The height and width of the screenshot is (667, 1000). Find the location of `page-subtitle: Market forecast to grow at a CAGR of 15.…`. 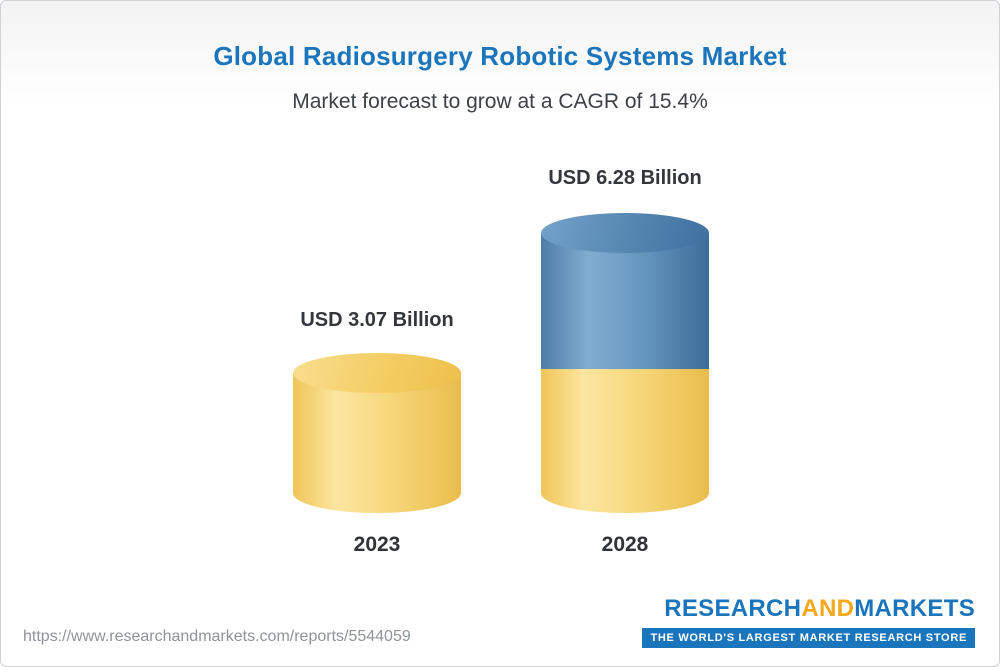

page-subtitle: Market forecast to grow at a CAGR of 15.… is located at coordinates (500, 101).